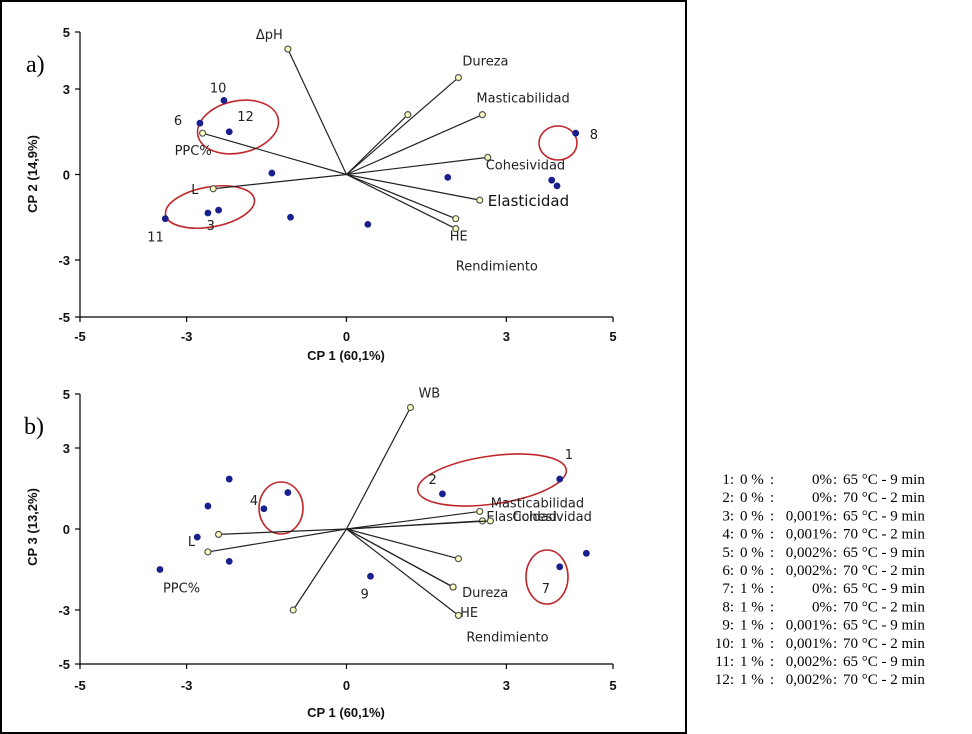 Image resolution: width=972 pixels, height=734 pixels. What do you see at coordinates (346, 336) in the screenshot?
I see `x-tick-label: 0` at bounding box center [346, 336].